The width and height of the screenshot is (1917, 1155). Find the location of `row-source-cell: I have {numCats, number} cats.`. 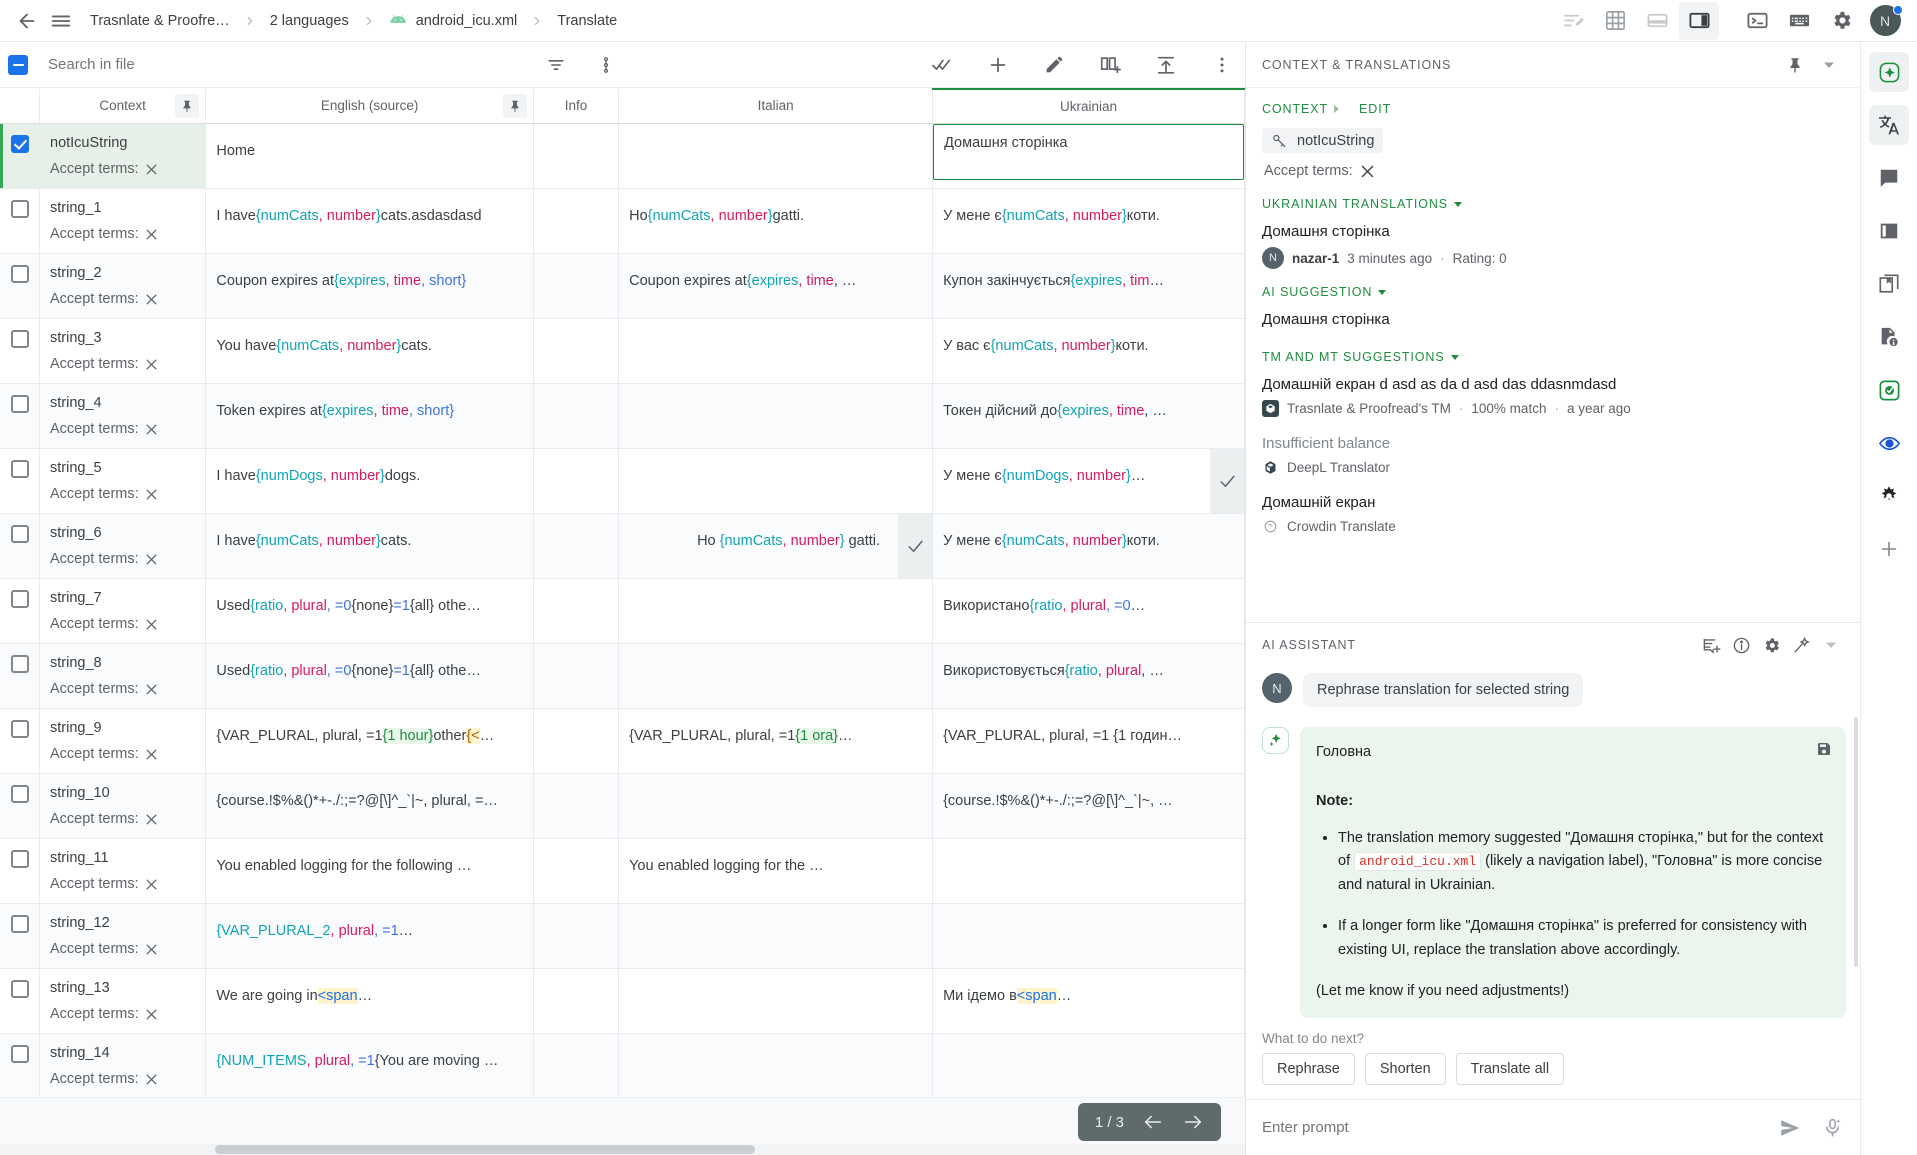

row-source-cell: I have {numCats, number} cats. is located at coordinates (369, 546).